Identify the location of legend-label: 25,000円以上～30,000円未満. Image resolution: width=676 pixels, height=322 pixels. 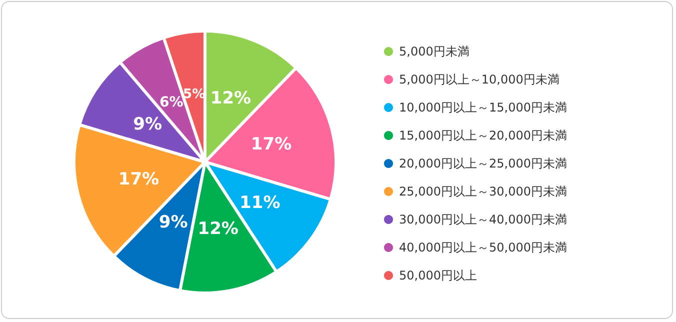
(483, 191).